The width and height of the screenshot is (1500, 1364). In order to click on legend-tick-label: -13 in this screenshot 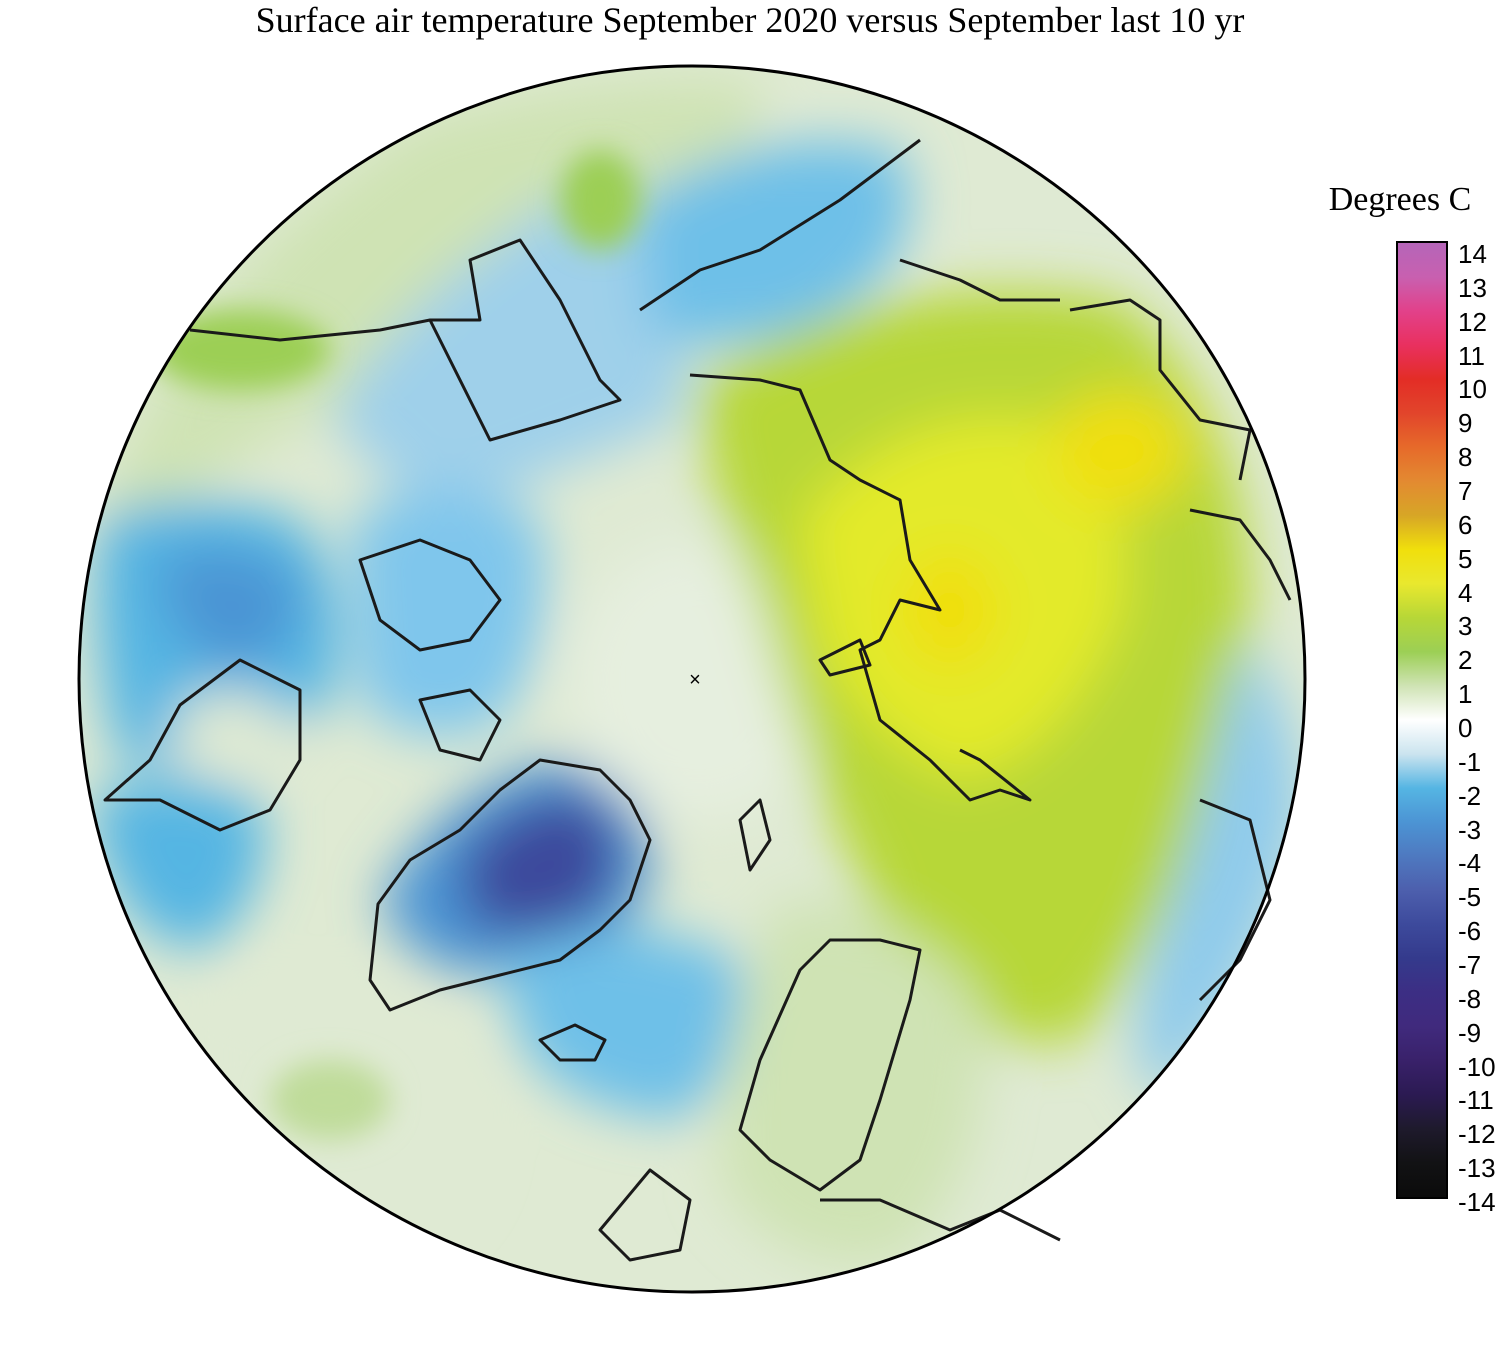, I will do `click(1477, 1168)`.